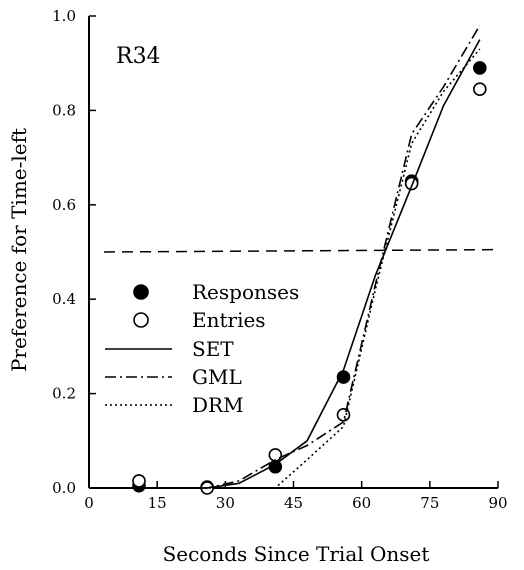 The image size is (524, 570). Describe the element at coordinates (229, 320) in the screenshot. I see `legend-label: Entries` at that location.